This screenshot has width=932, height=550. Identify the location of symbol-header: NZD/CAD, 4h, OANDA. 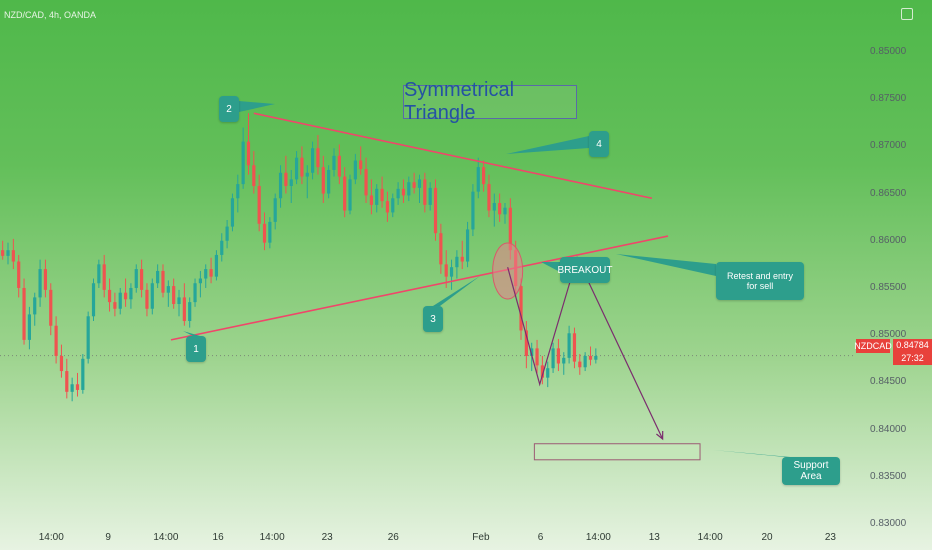
(50, 15).